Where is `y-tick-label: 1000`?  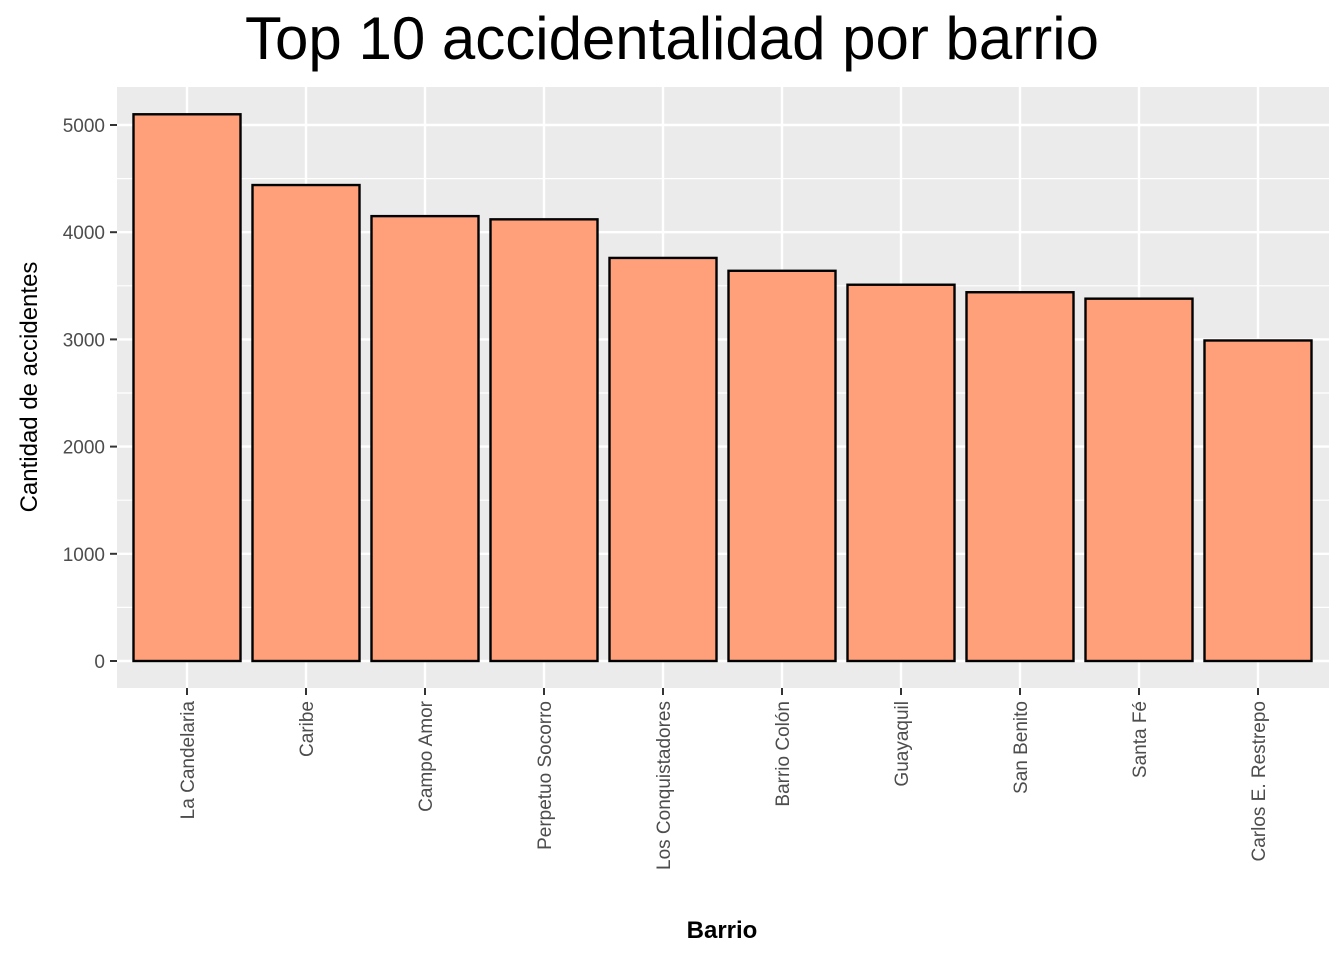 y-tick-label: 1000 is located at coordinates (84, 555).